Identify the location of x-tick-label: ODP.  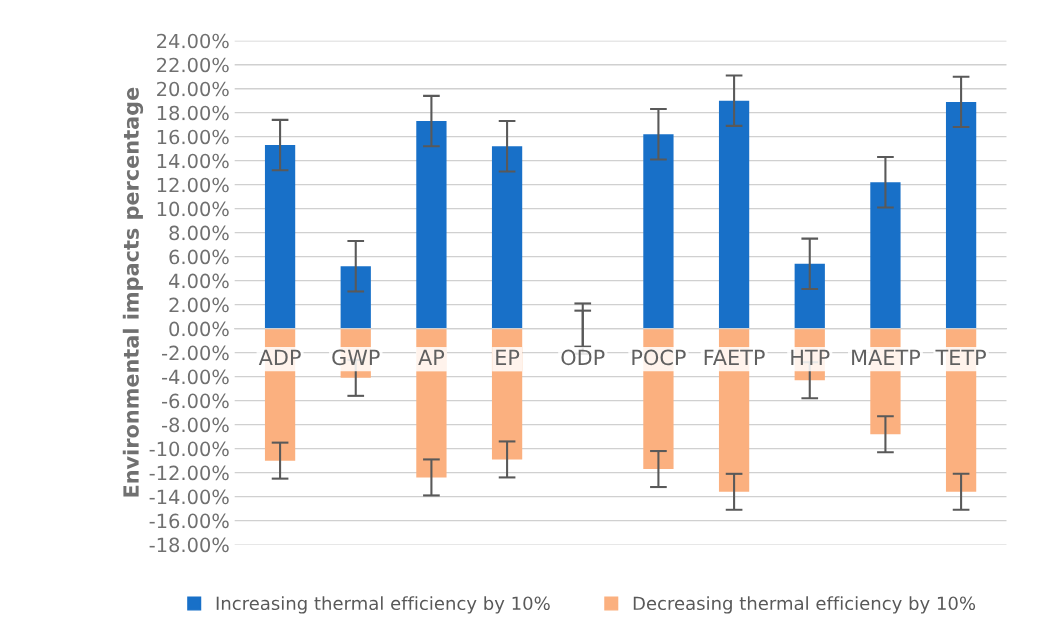
(583, 357).